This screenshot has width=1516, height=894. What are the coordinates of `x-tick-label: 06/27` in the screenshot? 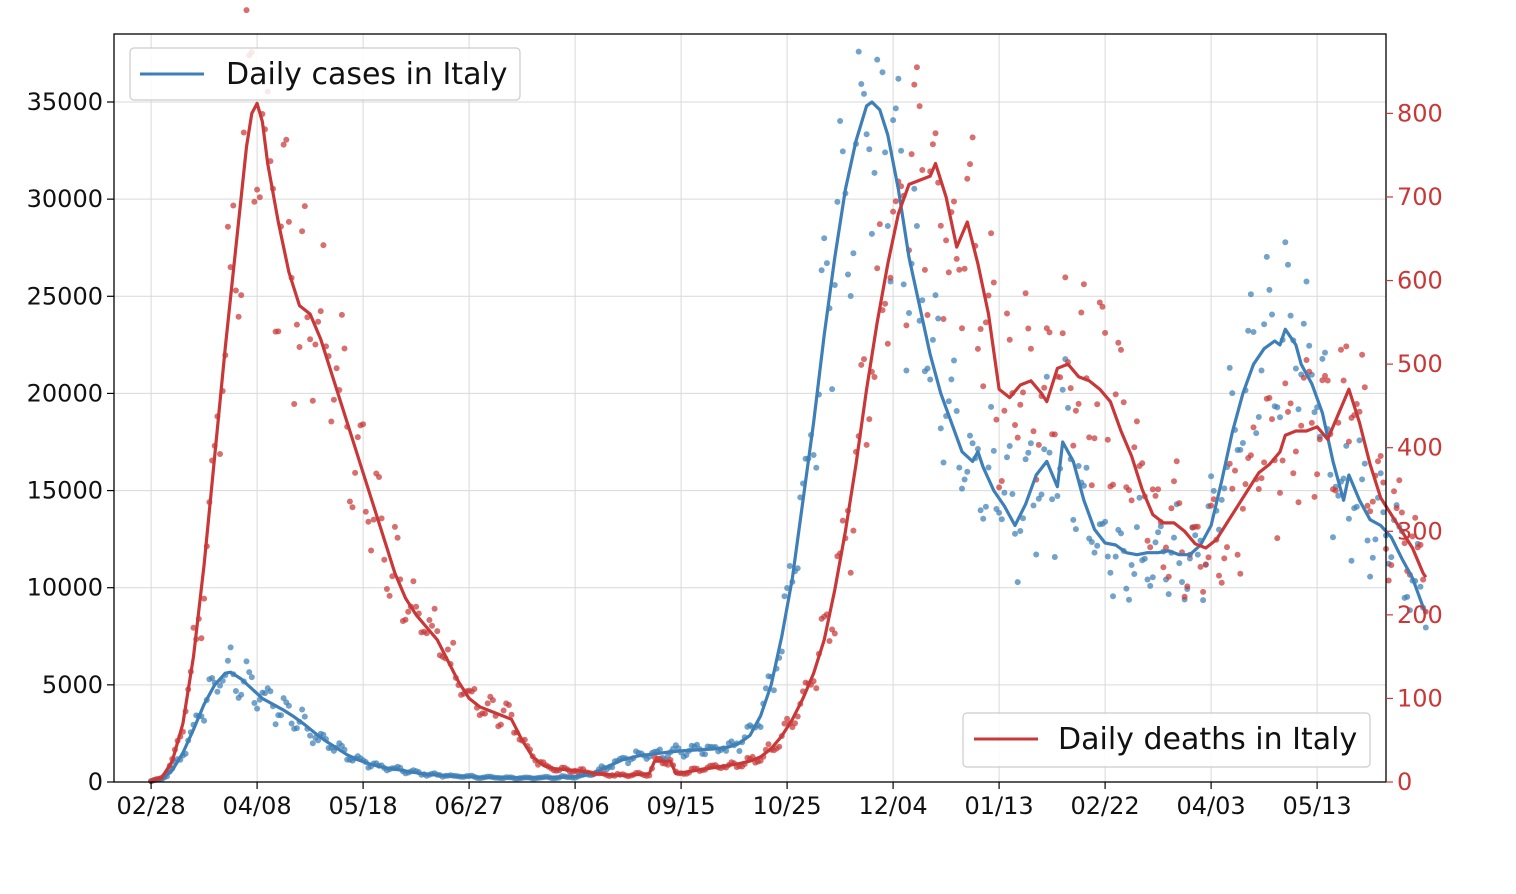 It's located at (469, 806).